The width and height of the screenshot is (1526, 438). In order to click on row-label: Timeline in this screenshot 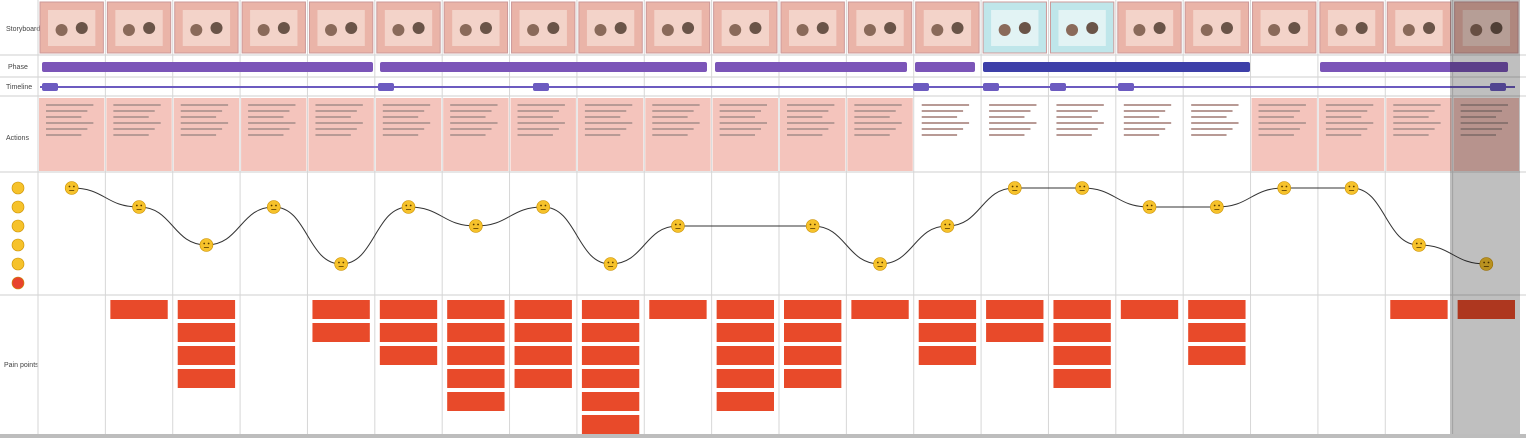, I will do `click(19, 87)`.